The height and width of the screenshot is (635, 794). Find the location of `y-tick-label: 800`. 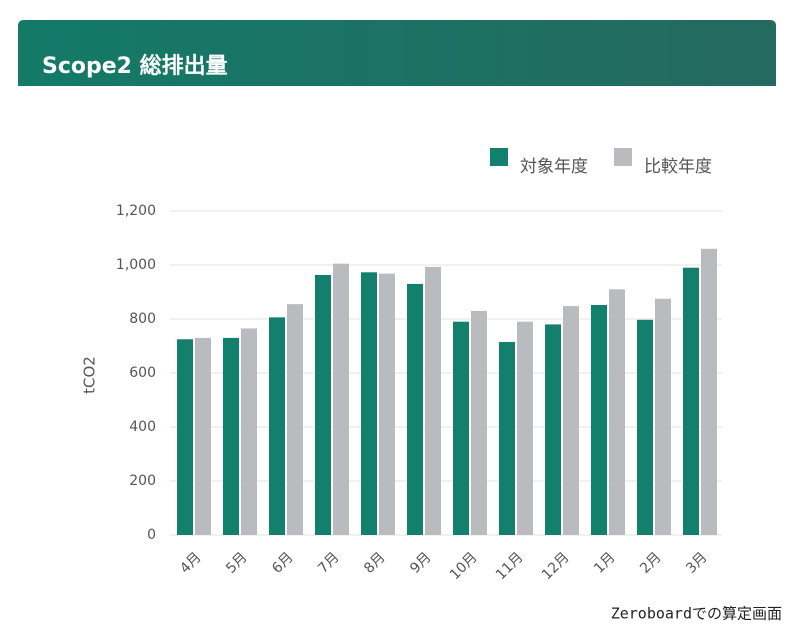

y-tick-label: 800 is located at coordinates (142, 319).